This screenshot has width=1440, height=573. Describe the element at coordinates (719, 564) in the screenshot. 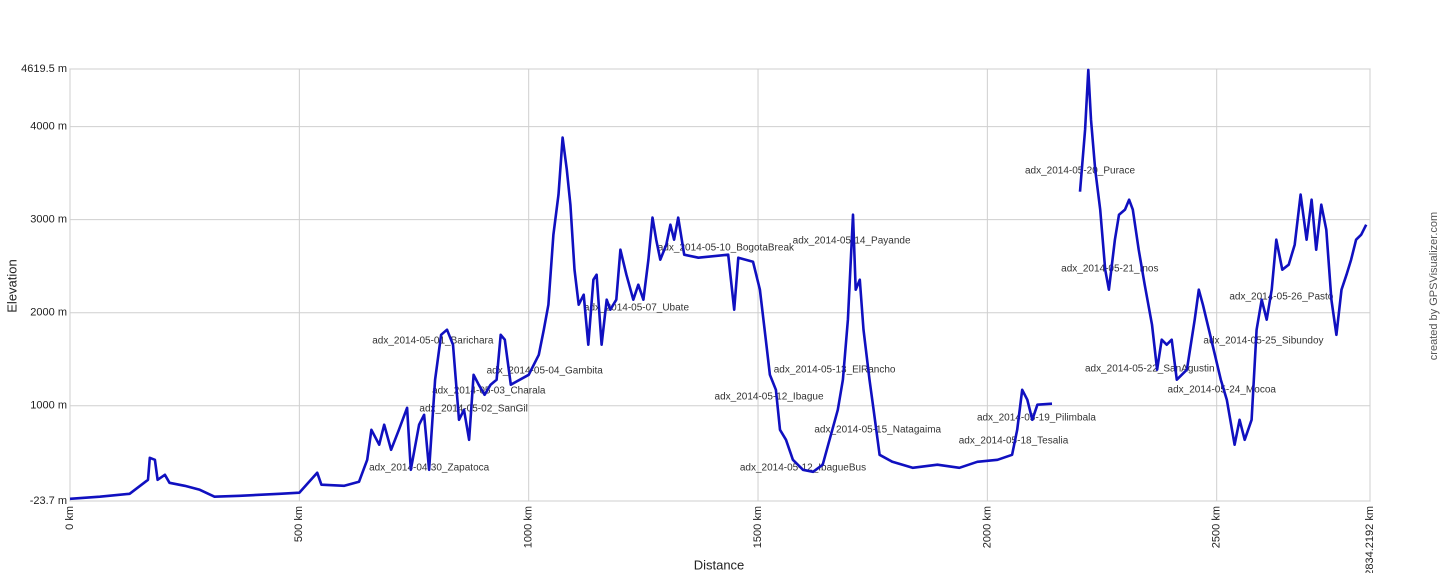

I see `x-axis-label: Distance` at that location.